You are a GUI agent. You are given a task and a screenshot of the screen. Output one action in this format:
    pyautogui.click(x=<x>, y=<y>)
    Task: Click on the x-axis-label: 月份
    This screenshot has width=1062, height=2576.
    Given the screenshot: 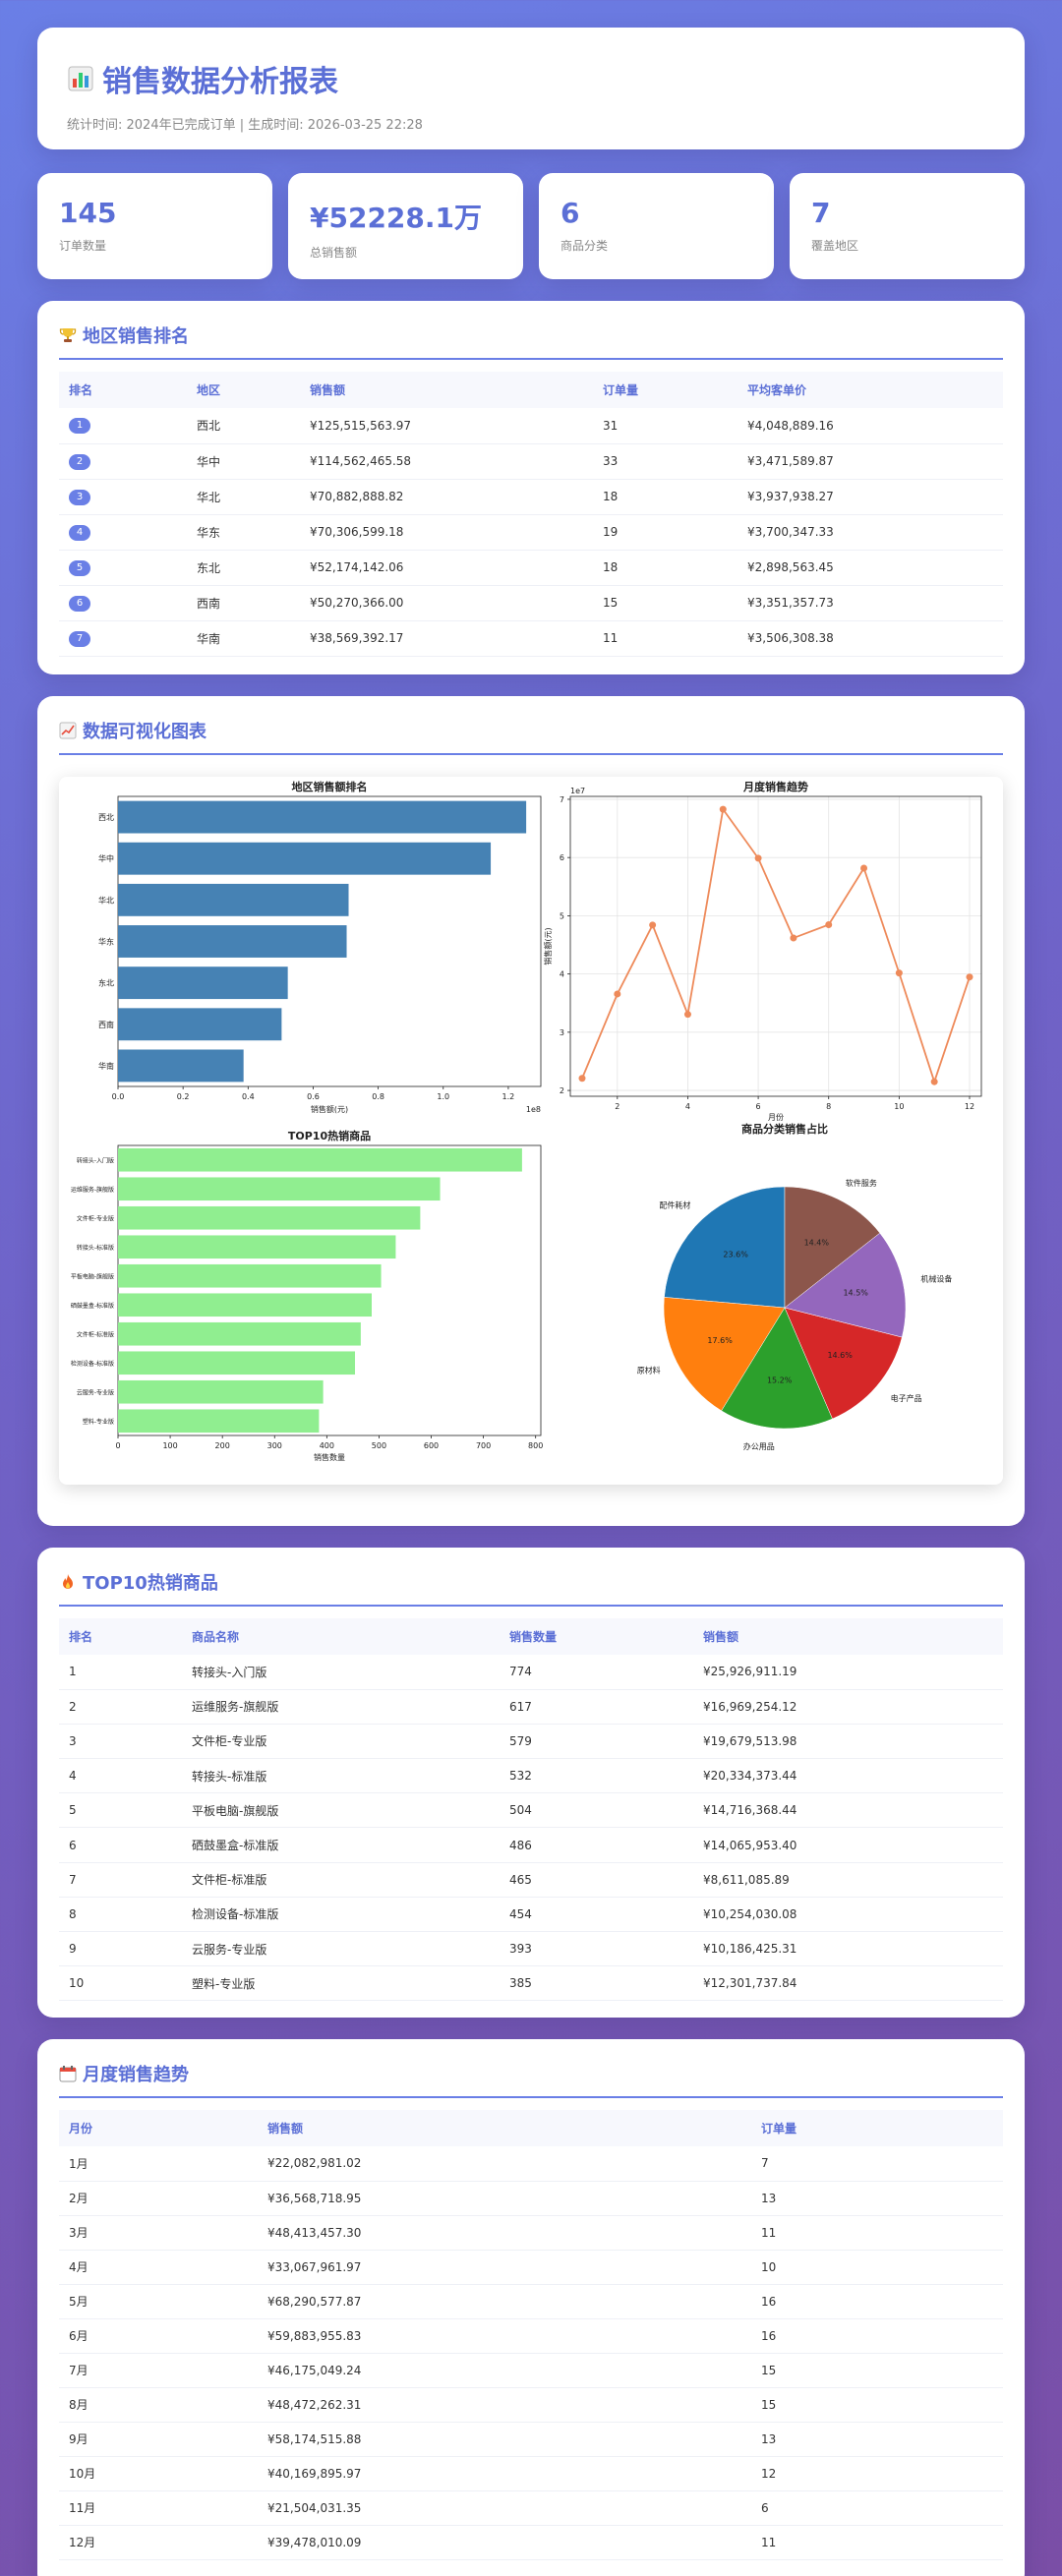 What is the action you would take?
    pyautogui.click(x=776, y=1117)
    